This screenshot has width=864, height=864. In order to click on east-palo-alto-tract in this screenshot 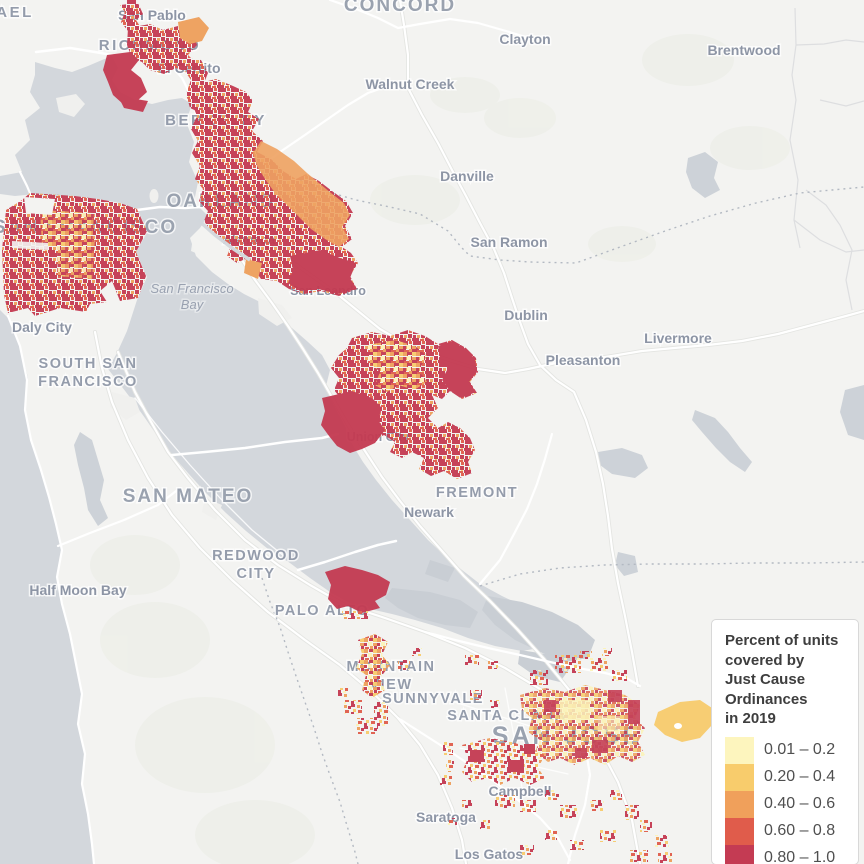, I will do `click(357, 589)`.